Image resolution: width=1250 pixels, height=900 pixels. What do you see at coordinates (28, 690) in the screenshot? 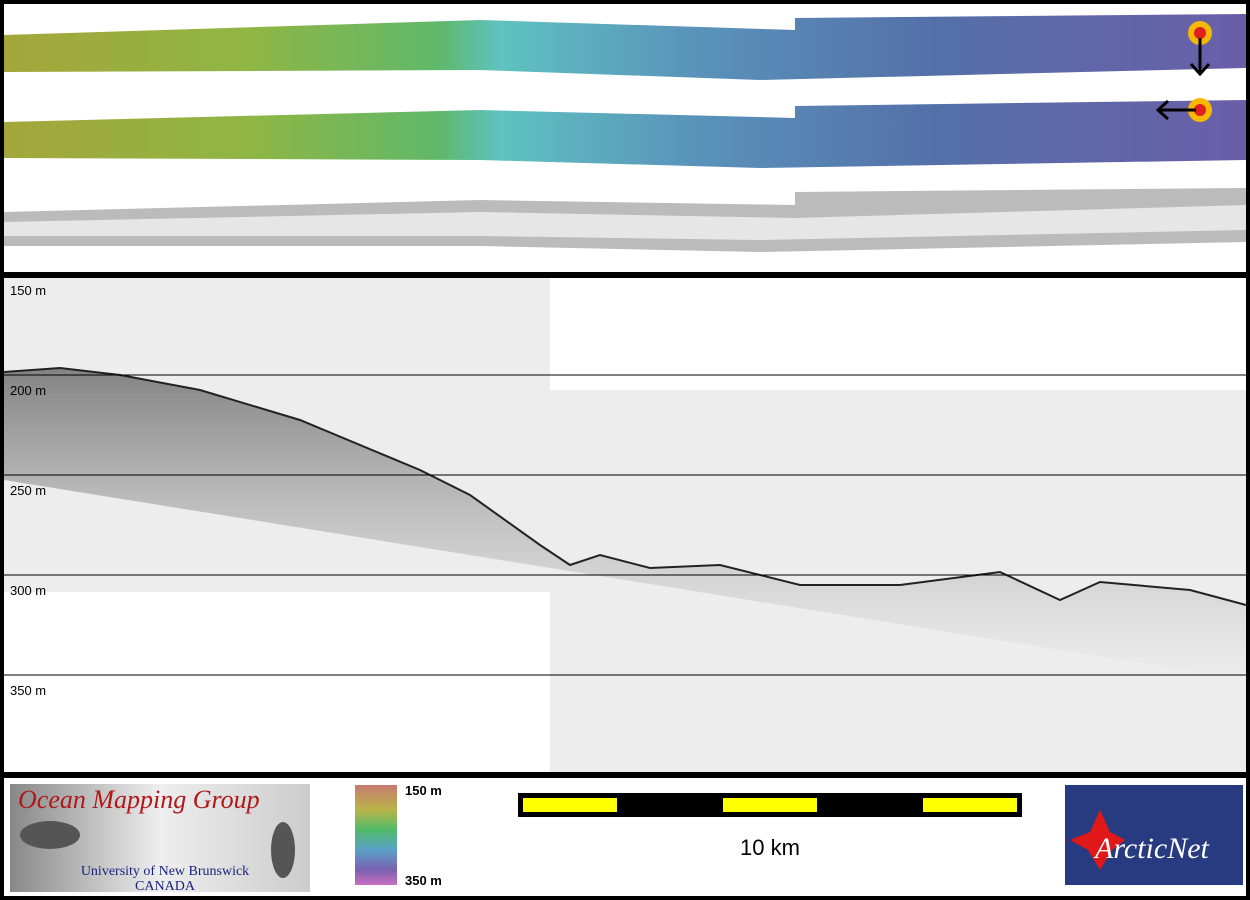
I see `depth-label: 350 m` at bounding box center [28, 690].